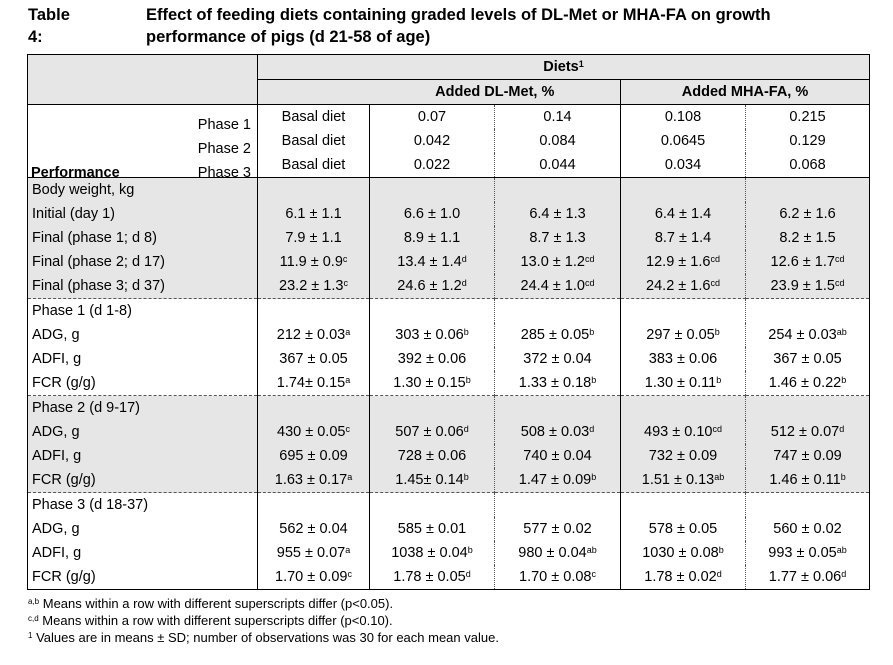 Image resolution: width=893 pixels, height=665 pixels. What do you see at coordinates (678, 480) in the screenshot?
I see `cell-value: 1.51 ± 0.13` at bounding box center [678, 480].